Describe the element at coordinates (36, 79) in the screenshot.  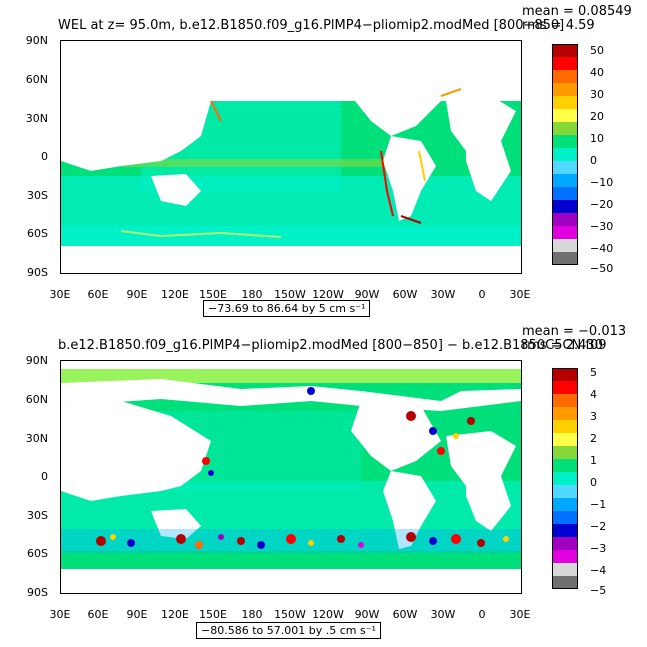
I see `lat-label: 60N` at that location.